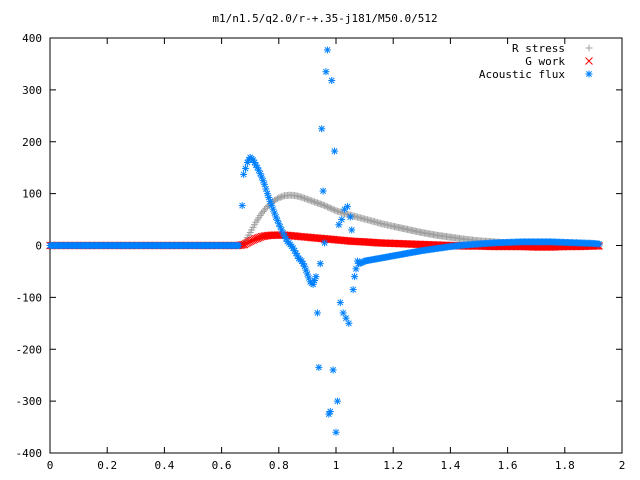 The width and height of the screenshot is (640, 480). Describe the element at coordinates (29, 297) in the screenshot. I see `y-tick-label: -100` at that location.